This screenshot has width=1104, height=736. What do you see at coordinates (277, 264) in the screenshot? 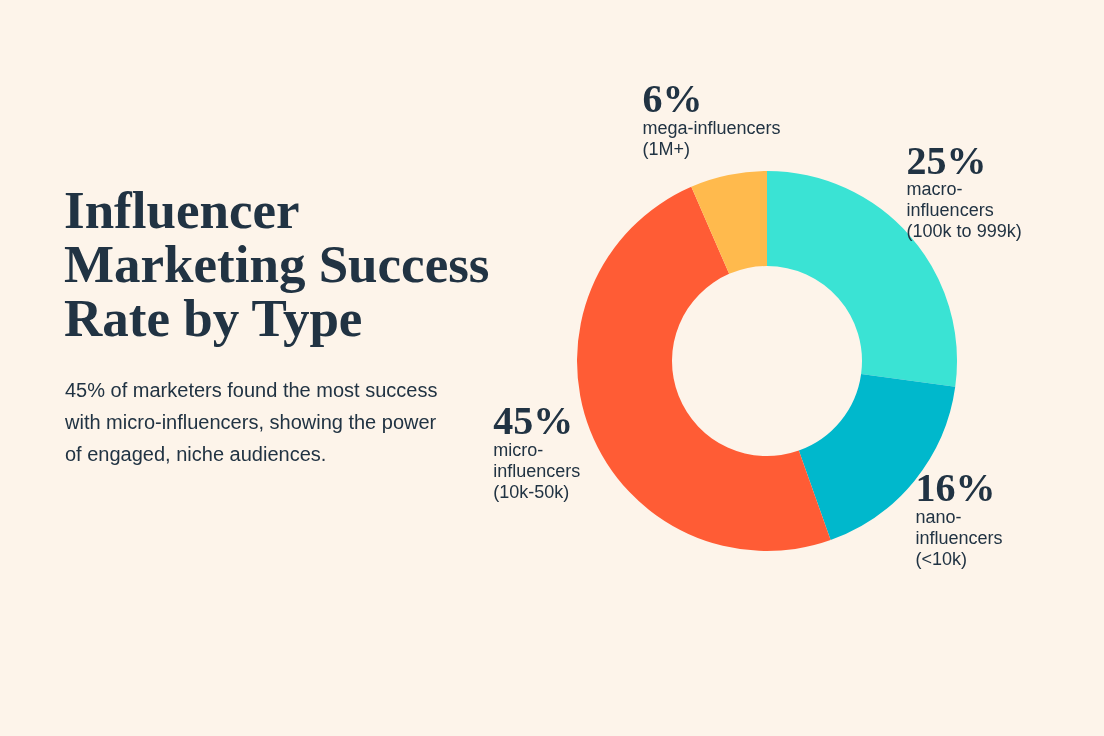
I see `text: Influencer Marketing Success Rate by Type` at bounding box center [277, 264].